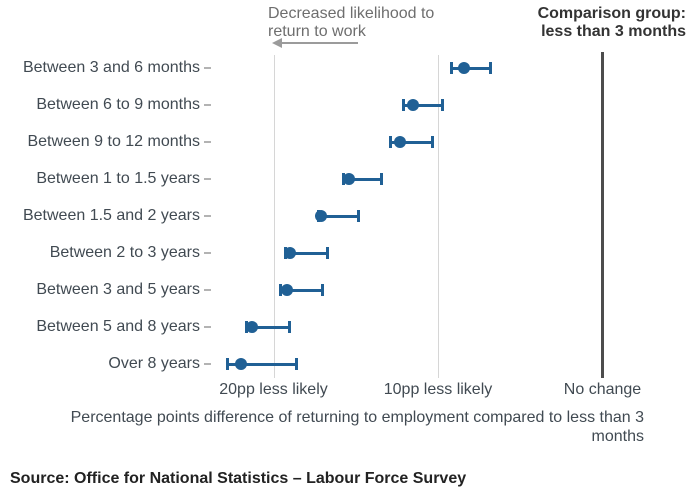 The image size is (688, 502). Describe the element at coordinates (118, 289) in the screenshot. I see `category-label: Between 3 and 5 years` at that location.